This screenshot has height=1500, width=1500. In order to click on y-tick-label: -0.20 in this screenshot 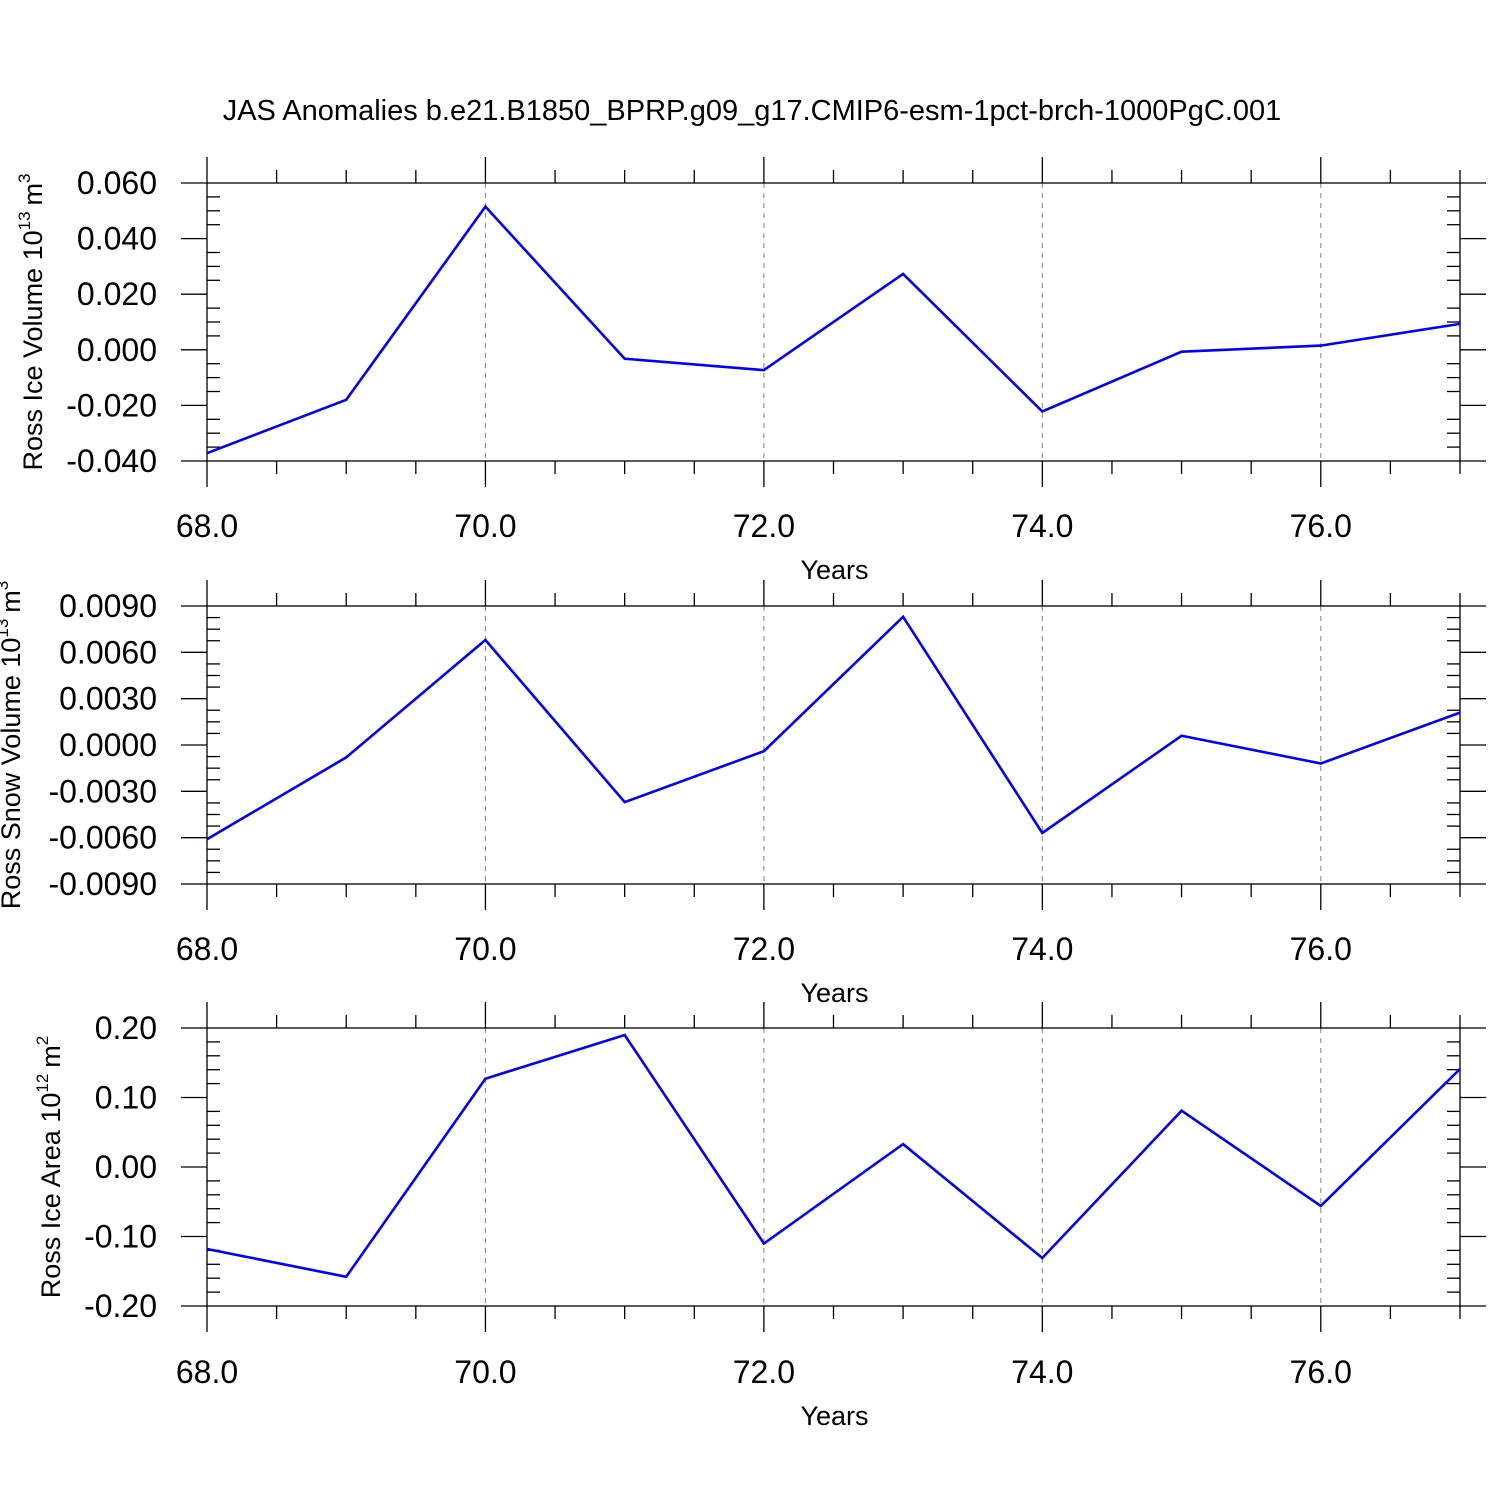, I will do `click(120, 1306)`.